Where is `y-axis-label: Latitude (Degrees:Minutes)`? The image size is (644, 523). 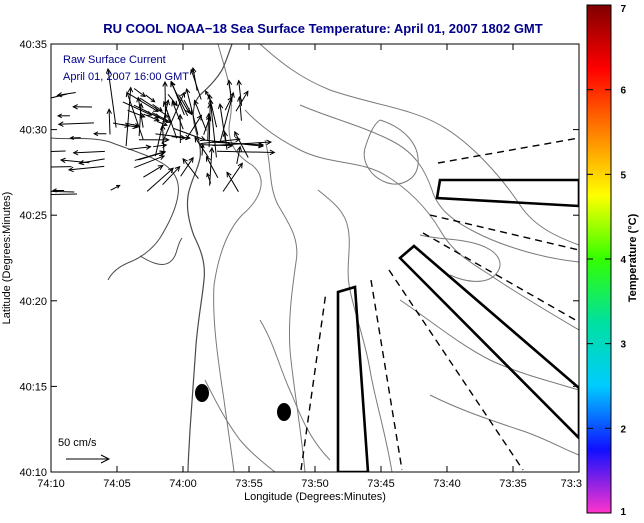 y-axis-label: Latitude (Degrees:Minutes) is located at coordinates (7, 258).